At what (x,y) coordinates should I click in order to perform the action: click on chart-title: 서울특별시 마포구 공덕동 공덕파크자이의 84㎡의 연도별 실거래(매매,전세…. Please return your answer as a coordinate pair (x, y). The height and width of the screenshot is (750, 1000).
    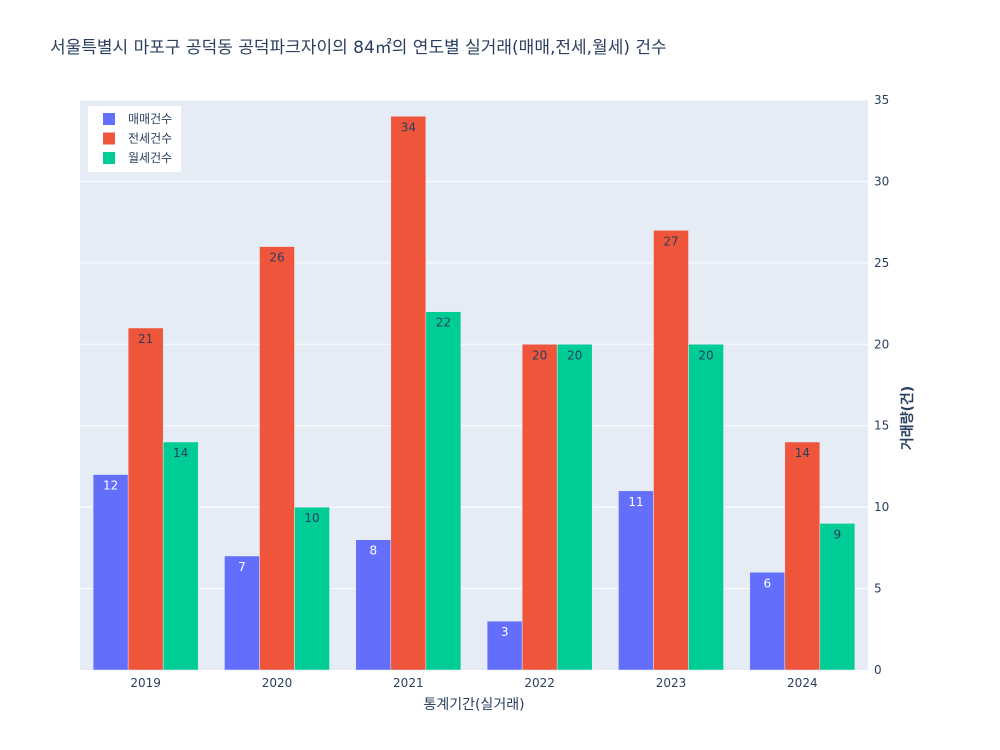
    Looking at the image, I should click on (358, 48).